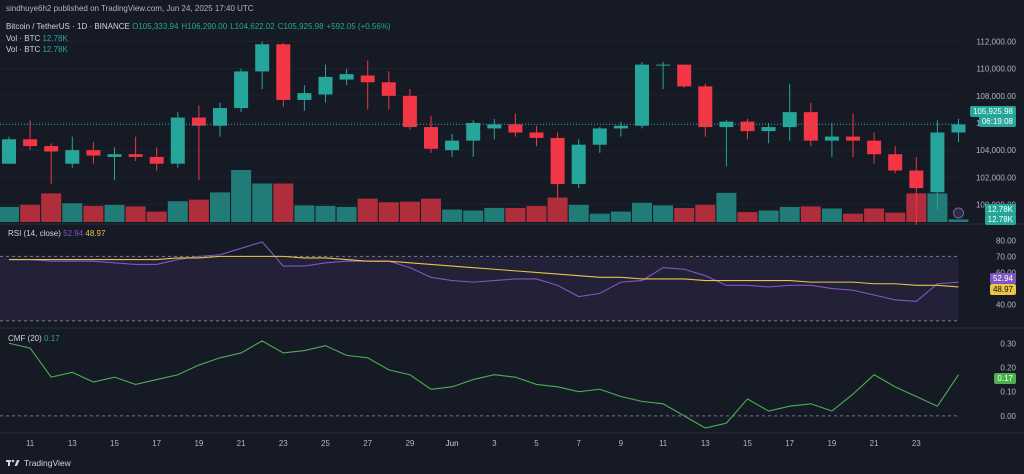 The height and width of the screenshot is (474, 1024). What do you see at coordinates (1008, 367) in the screenshot?
I see `cmf-axis-tick: 0.20` at bounding box center [1008, 367].